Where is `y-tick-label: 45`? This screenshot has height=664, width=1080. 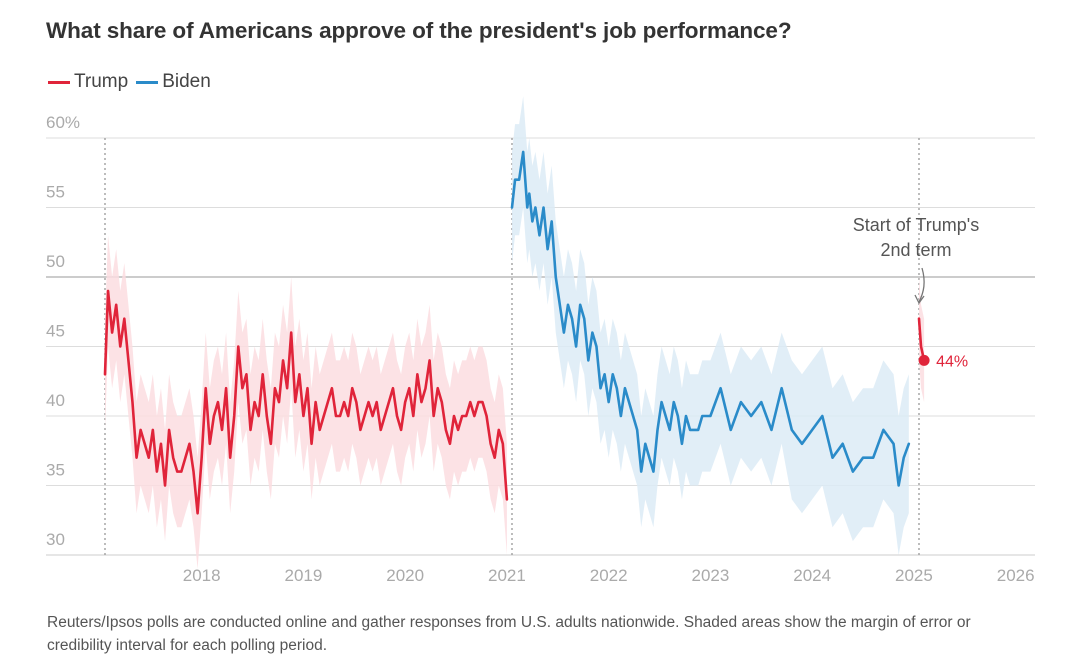
y-tick-label: 45 is located at coordinates (55, 331).